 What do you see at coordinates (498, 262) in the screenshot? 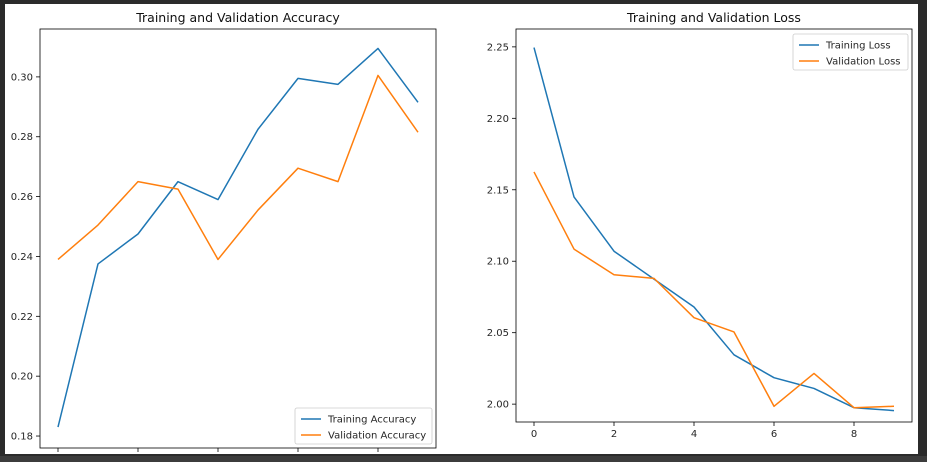
I see `y-tick-label: 2.10` at bounding box center [498, 262].